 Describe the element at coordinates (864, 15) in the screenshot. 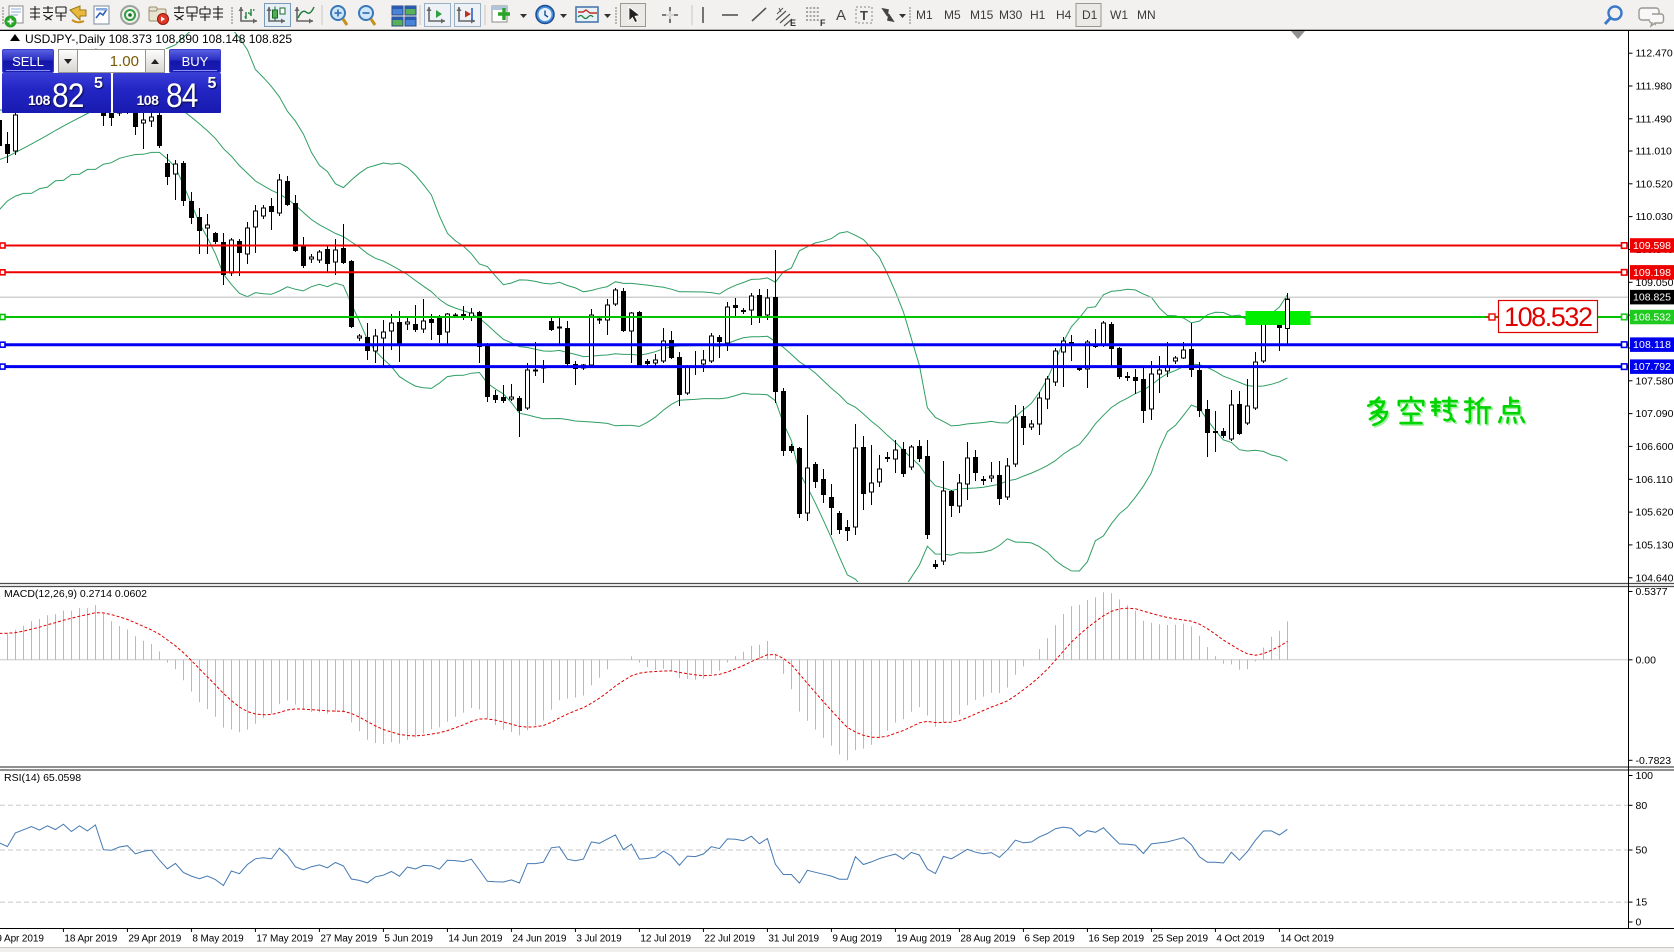

I see `svg-text: T` at that location.